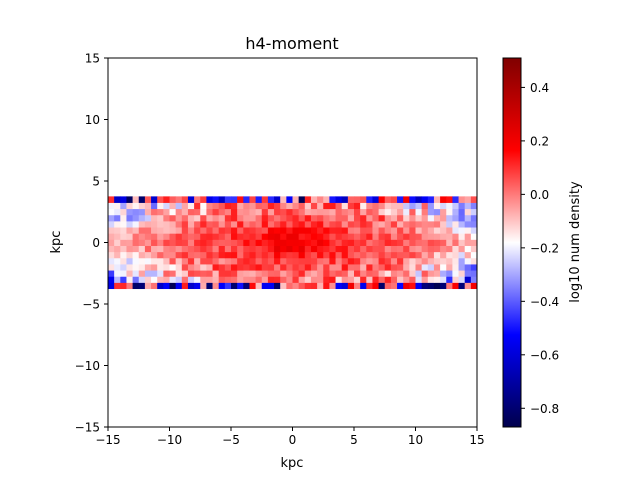  I want to click on colorbar-label: log10 num density, so click(575, 242).